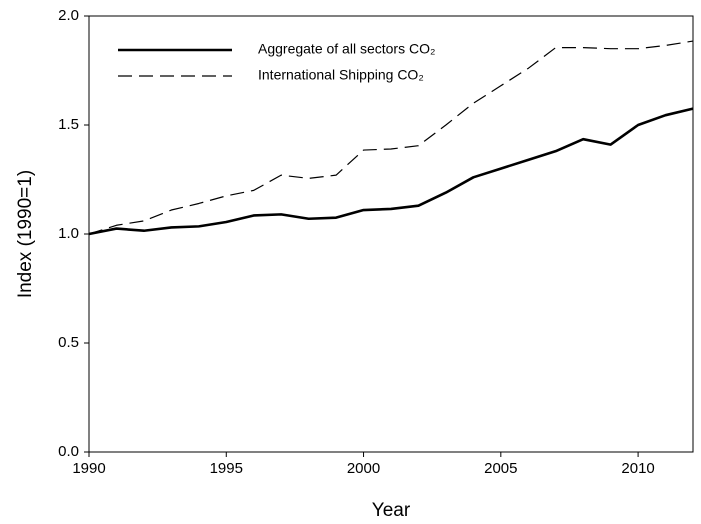 This screenshot has width=701, height=524. Describe the element at coordinates (391, 510) in the screenshot. I see `x-axis-title: Year` at that location.